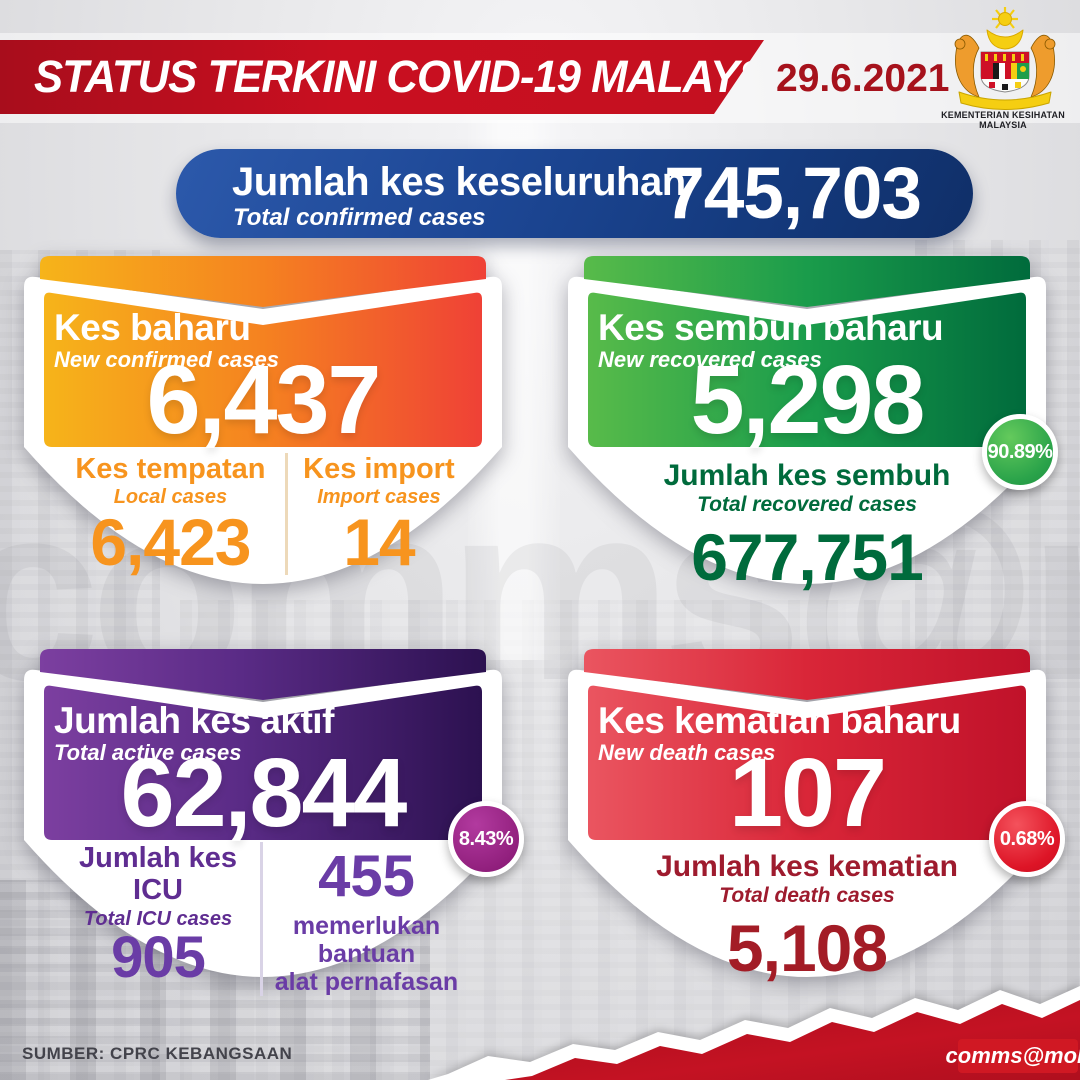 Image resolution: width=1080 pixels, height=1080 pixels. I want to click on import-cases-label: Kes import, so click(379, 469).